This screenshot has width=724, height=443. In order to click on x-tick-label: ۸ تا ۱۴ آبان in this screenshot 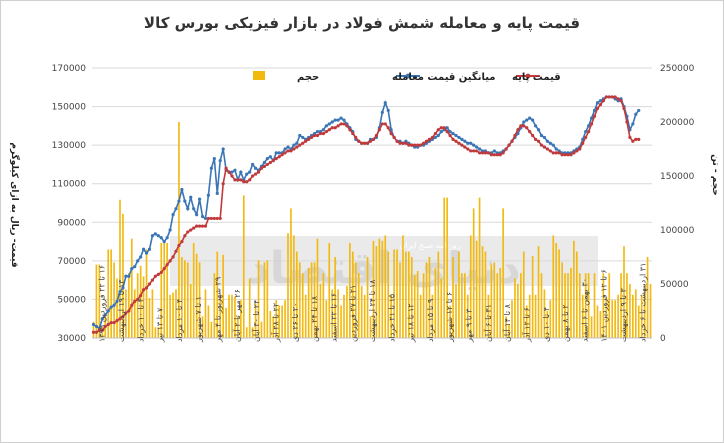, I will do `click(507, 322)`.